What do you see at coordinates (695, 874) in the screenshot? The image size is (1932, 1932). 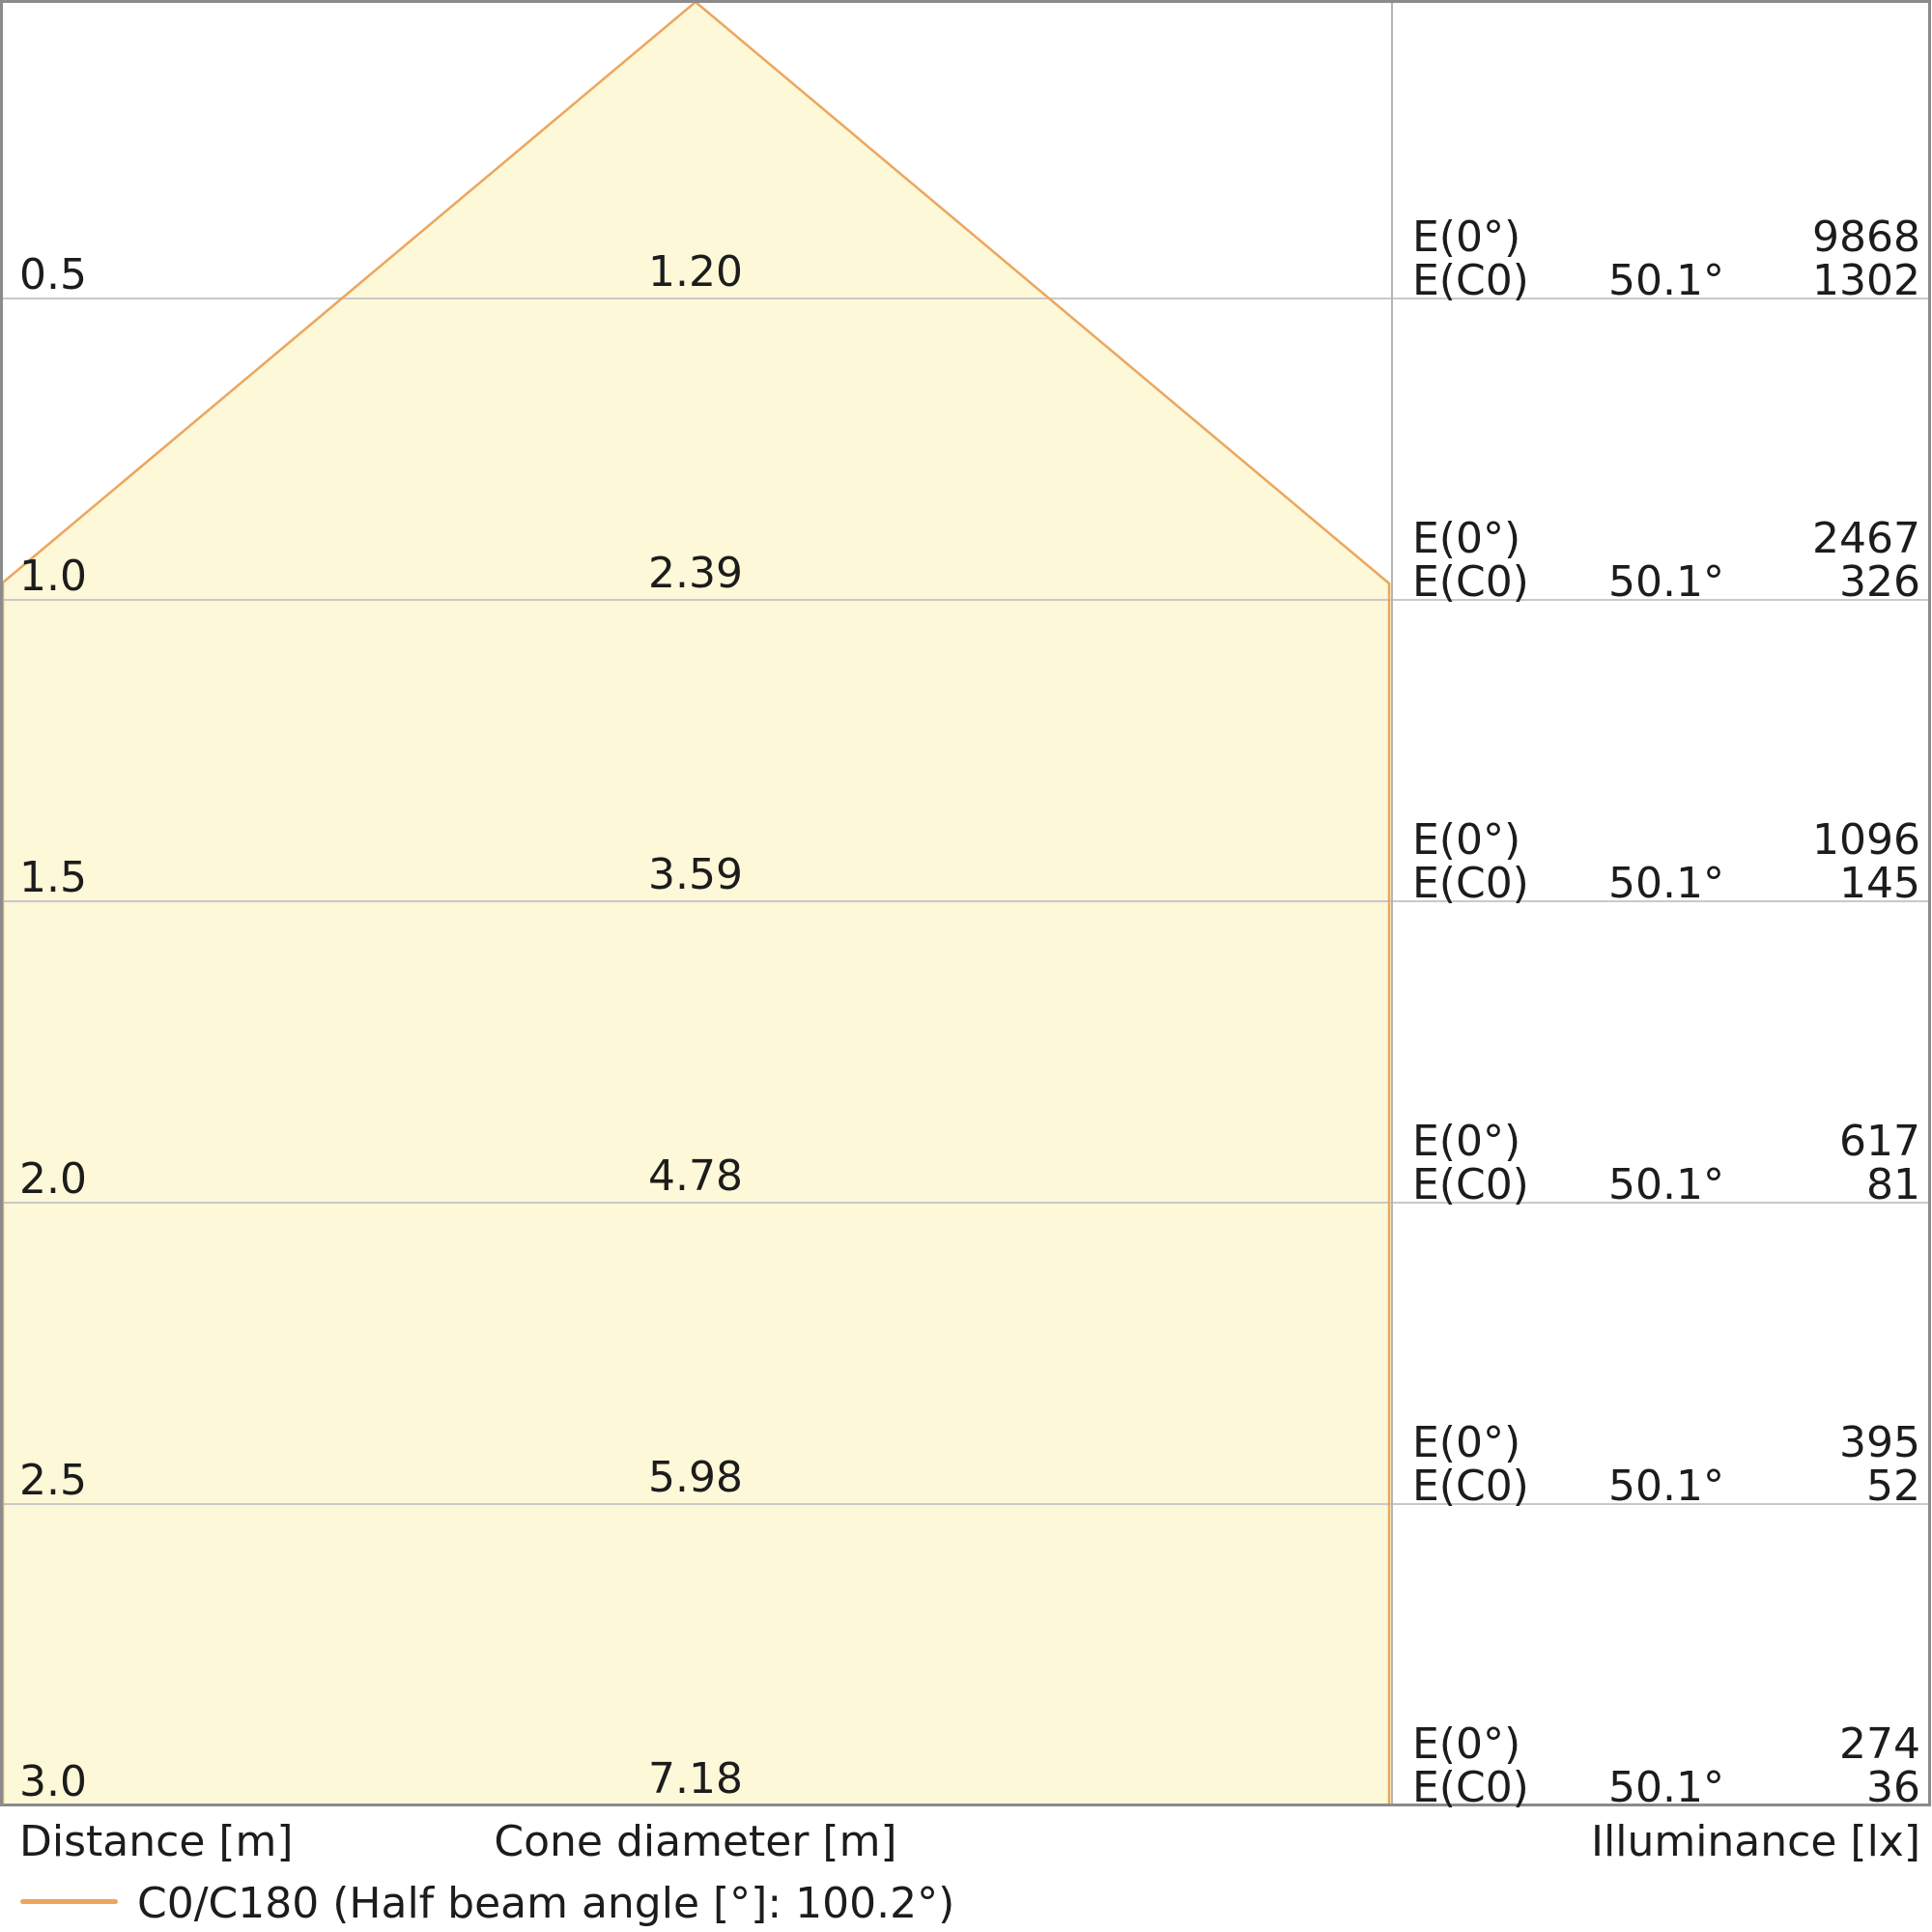 I see `cone-diameter-label: 3.59` at bounding box center [695, 874].